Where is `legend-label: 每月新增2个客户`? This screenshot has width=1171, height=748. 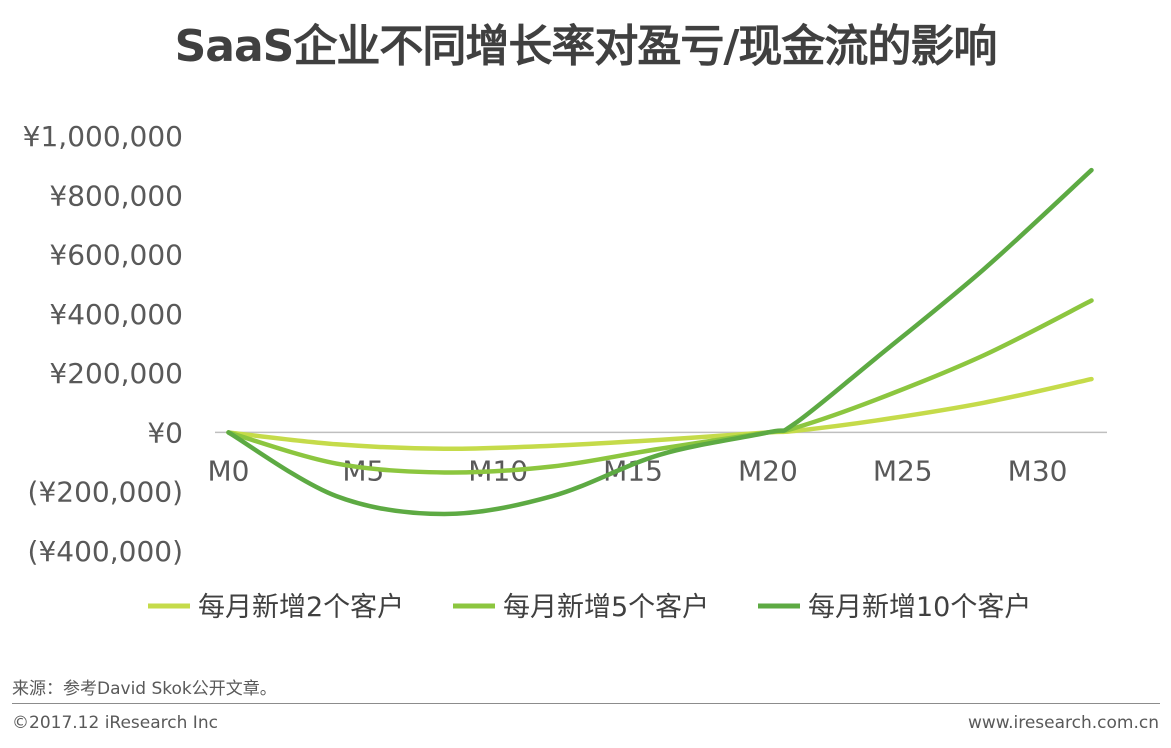
legend-label: 每月新增2个客户 is located at coordinates (301, 607).